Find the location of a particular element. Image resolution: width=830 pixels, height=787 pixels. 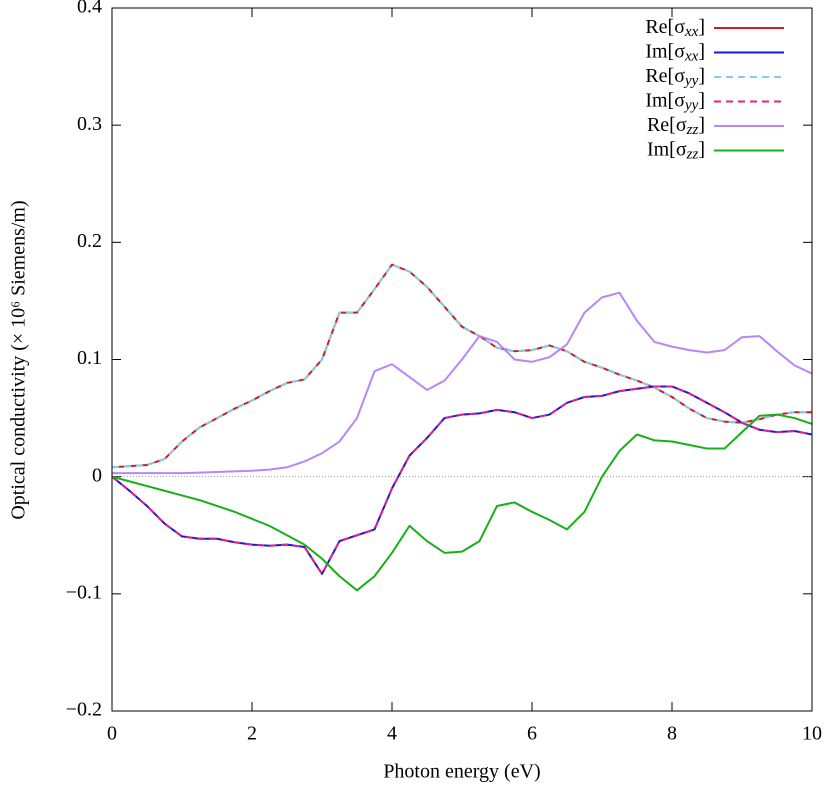

y-tick-label: 0.4 is located at coordinates (89, 9).